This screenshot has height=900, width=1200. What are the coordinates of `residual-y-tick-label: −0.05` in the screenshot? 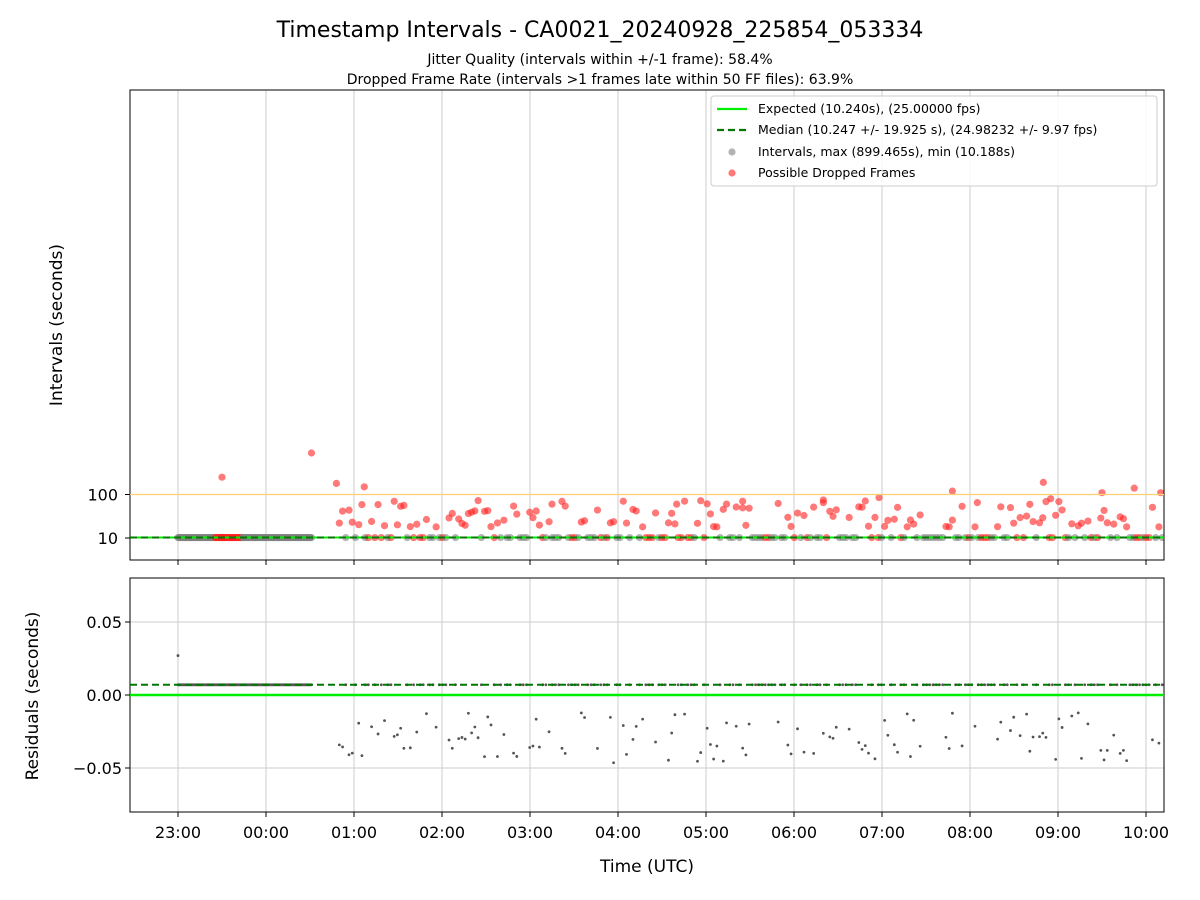 It's located at (97, 768).